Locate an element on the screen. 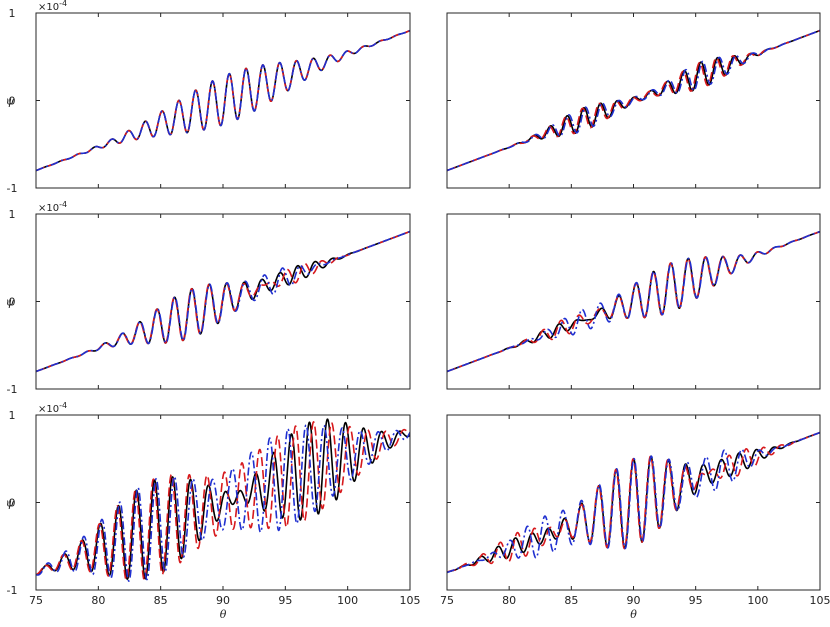 The width and height of the screenshot is (830, 627). panel-middle-right is located at coordinates (633, 301).